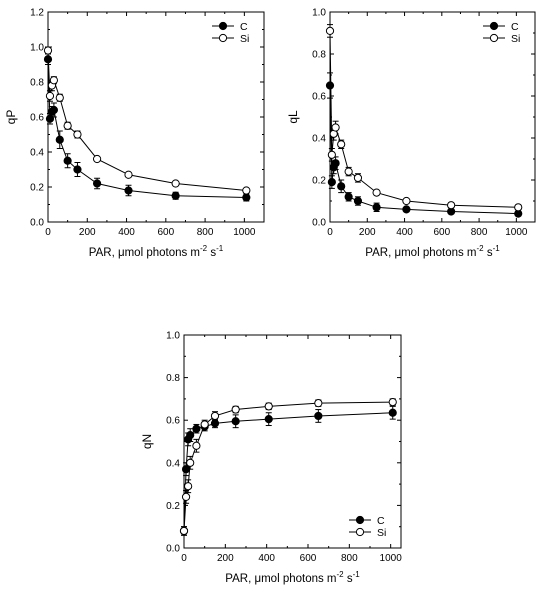 This screenshot has height=592, width=550. Describe the element at coordinates (37, 13) in the screenshot. I see `y-tick-label: 1.2` at that location.